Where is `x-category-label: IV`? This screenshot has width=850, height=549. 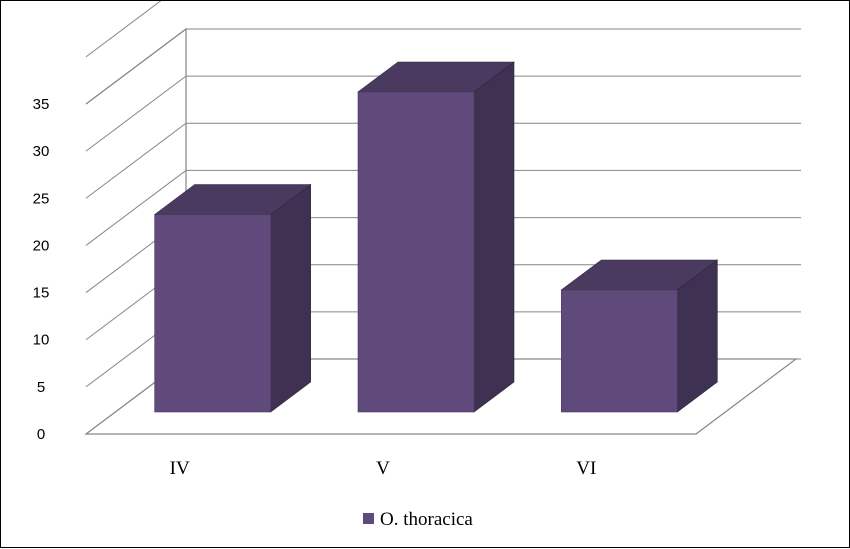 x-category-label: IV is located at coordinates (180, 468).